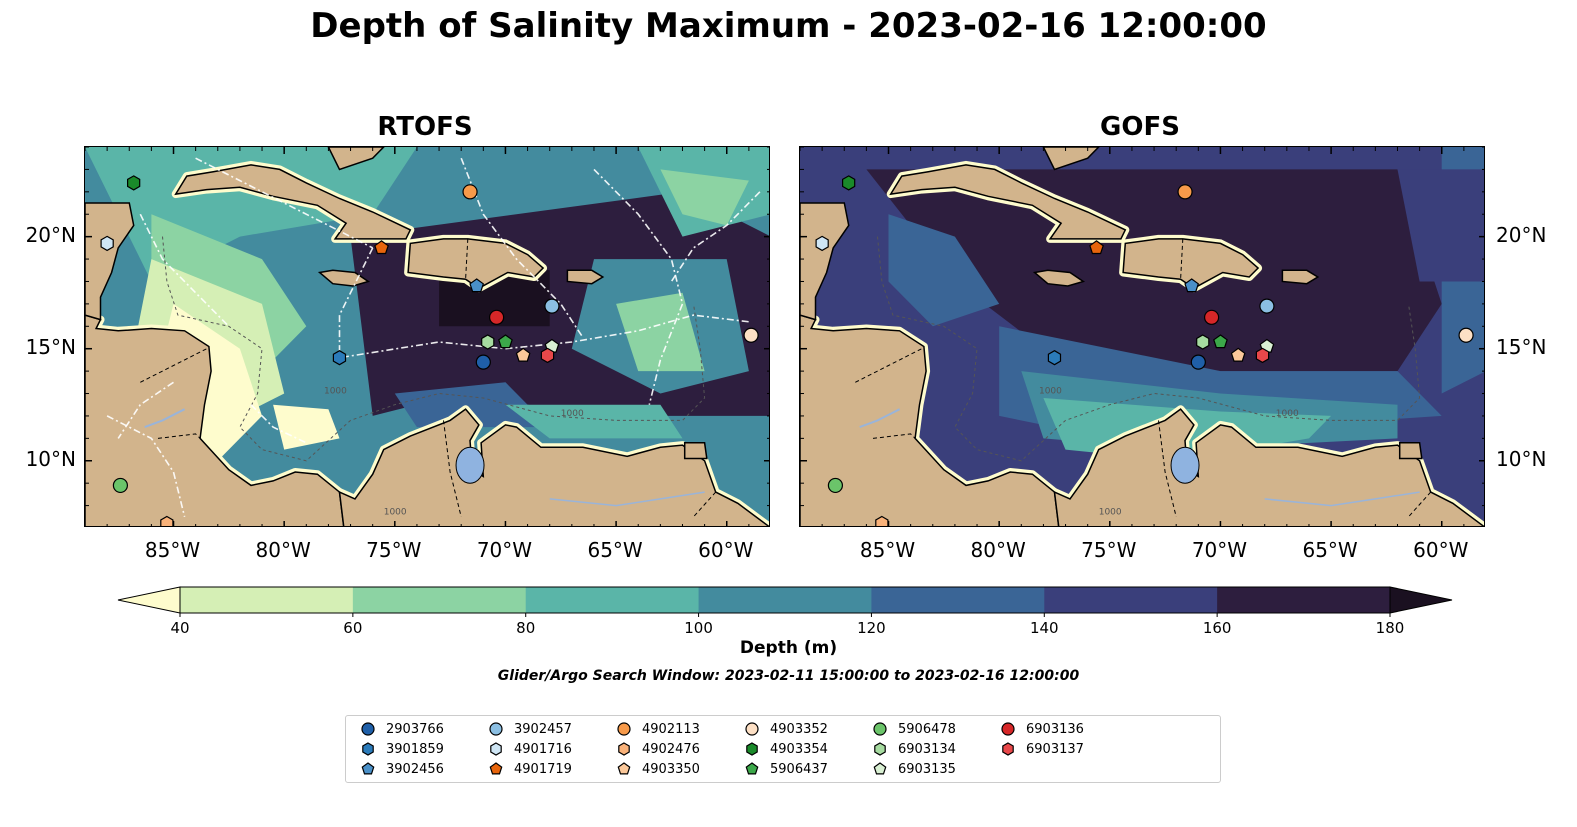 The height and width of the screenshot is (827, 1577). Describe the element at coordinates (525, 628) in the screenshot. I see `colorbar-tick-label: 80` at that location.